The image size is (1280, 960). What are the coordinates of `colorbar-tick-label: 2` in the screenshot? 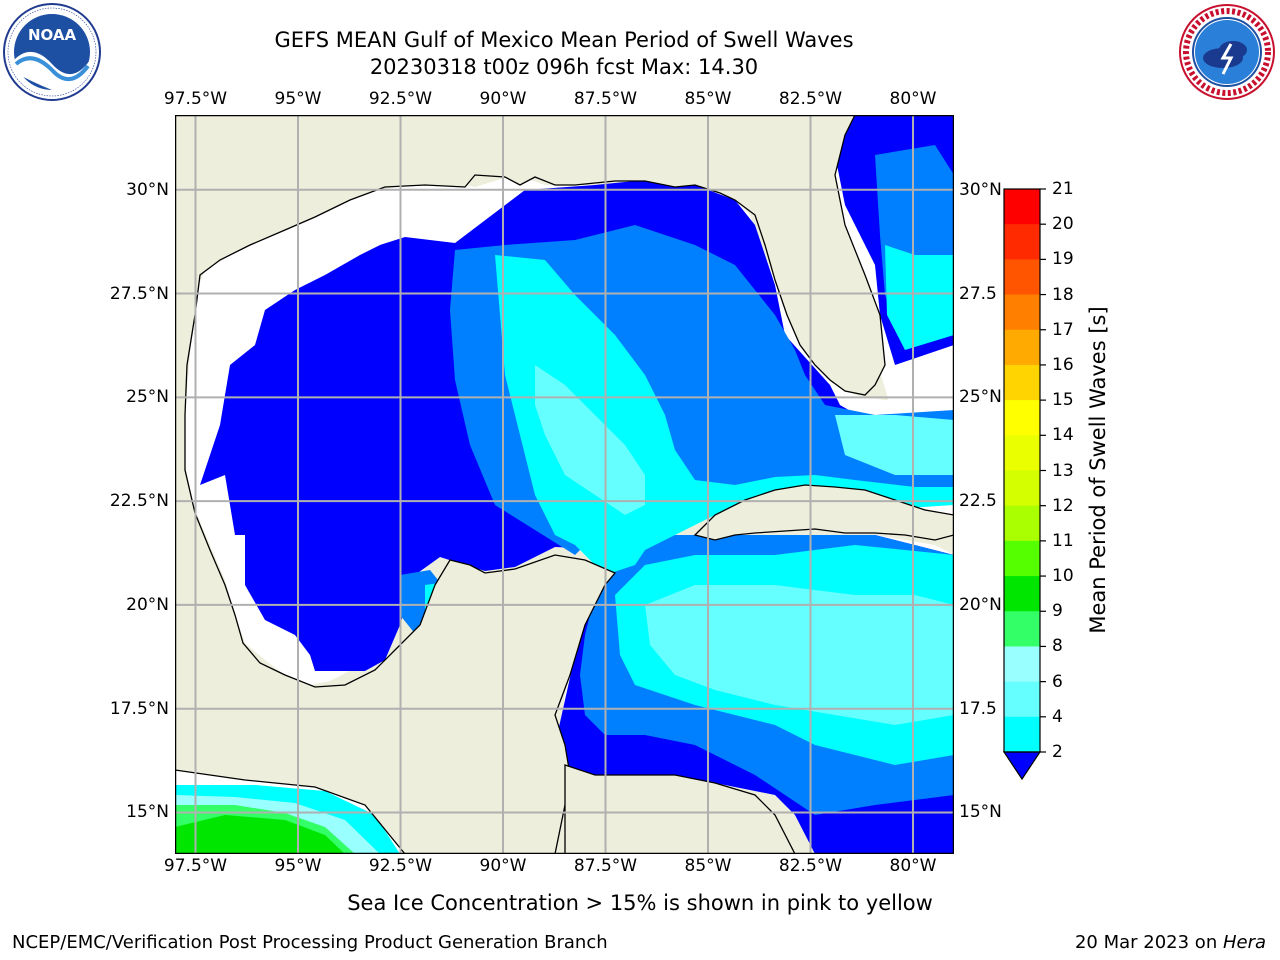 It's located at (1057, 752).